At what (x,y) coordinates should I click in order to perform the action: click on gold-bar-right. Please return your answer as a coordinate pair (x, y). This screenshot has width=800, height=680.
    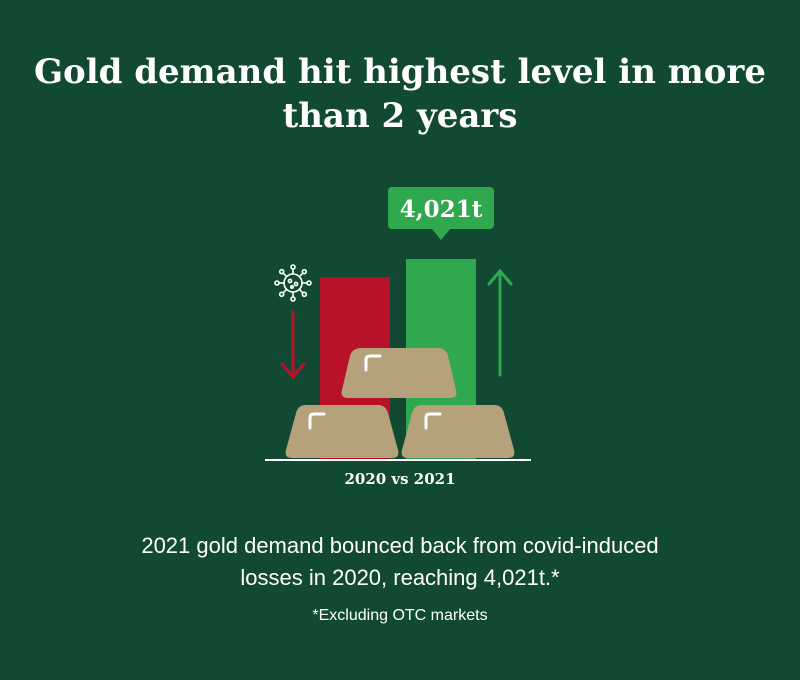
    Looking at the image, I should click on (458, 431).